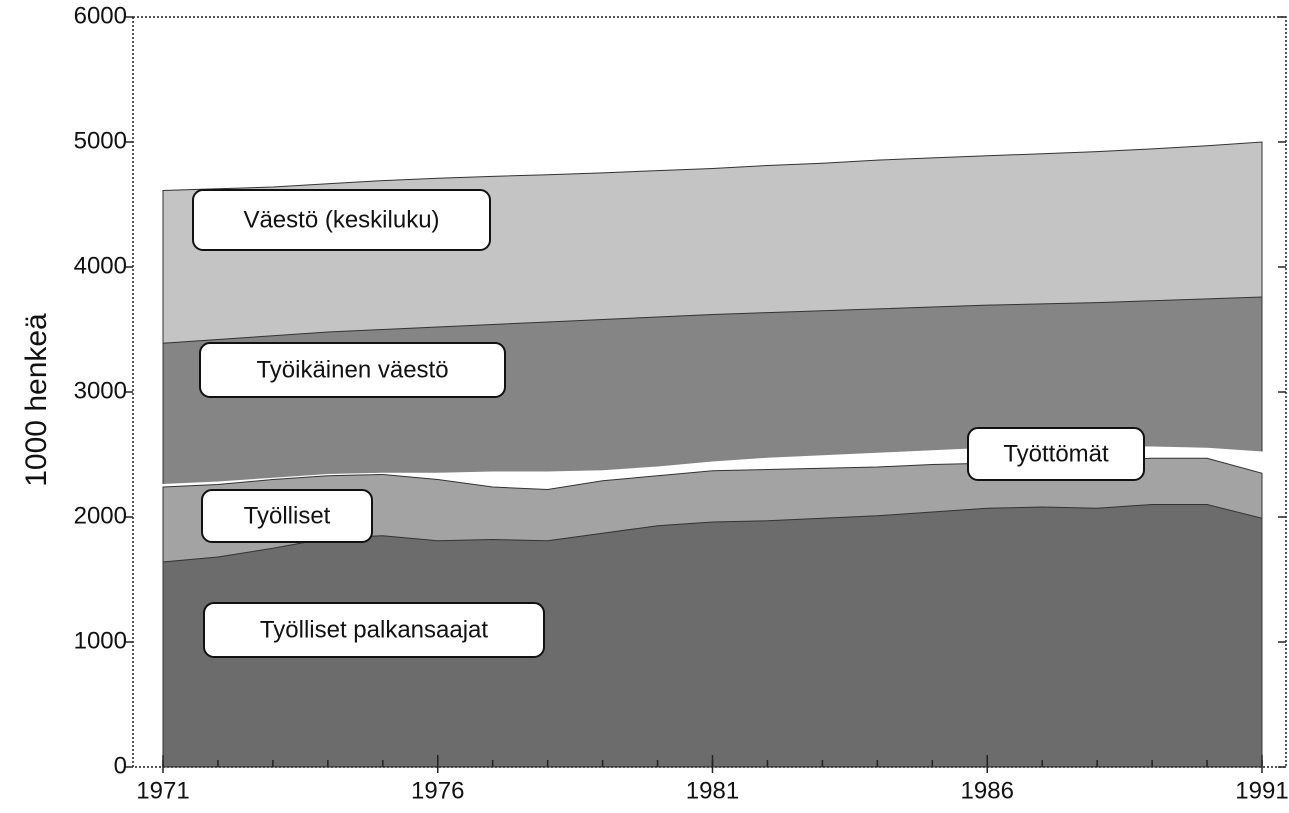  What do you see at coordinates (100, 515) in the screenshot?
I see `y-tick-label: 2000` at bounding box center [100, 515].